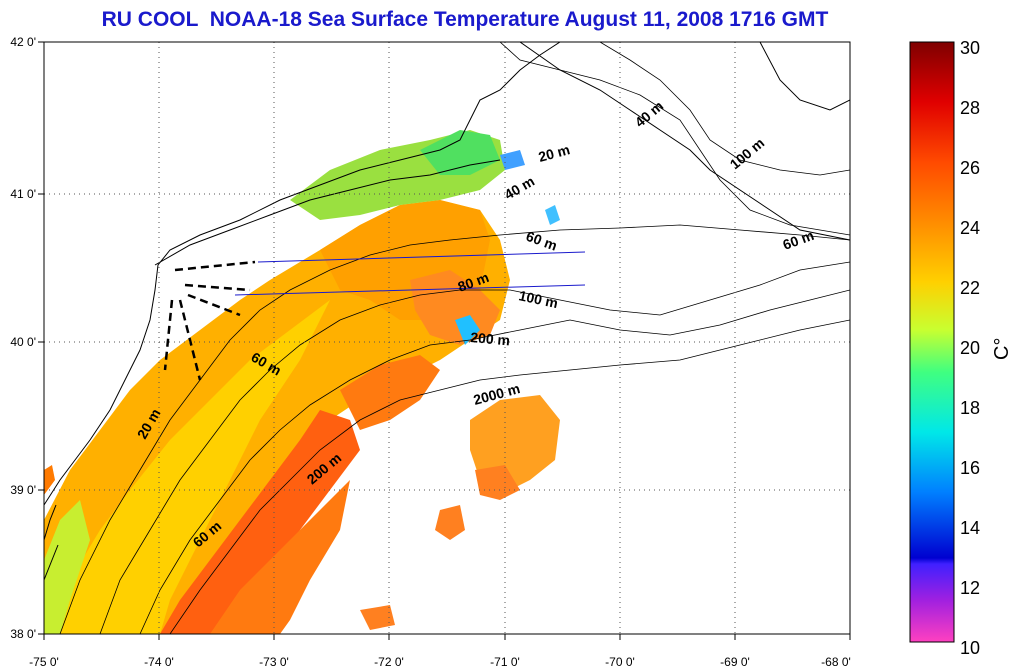 Image resolution: width=1016 pixels, height=672 pixels. What do you see at coordinates (970, 348) in the screenshot?
I see `colorbar-tick: 20` at bounding box center [970, 348].